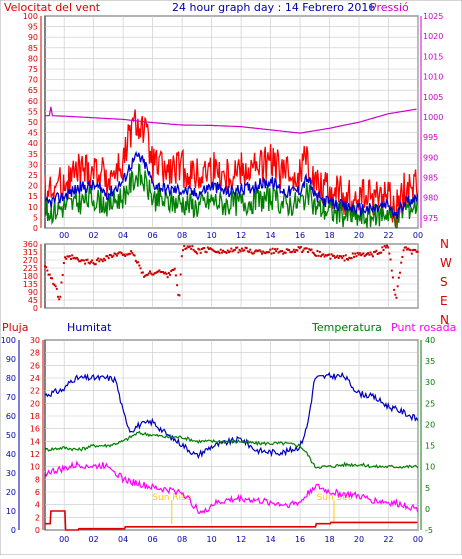 This screenshot has height=559, width=462. What do you see at coordinates (35, 340) in the screenshot?
I see `rain-tick-label: 30` at bounding box center [35, 340].